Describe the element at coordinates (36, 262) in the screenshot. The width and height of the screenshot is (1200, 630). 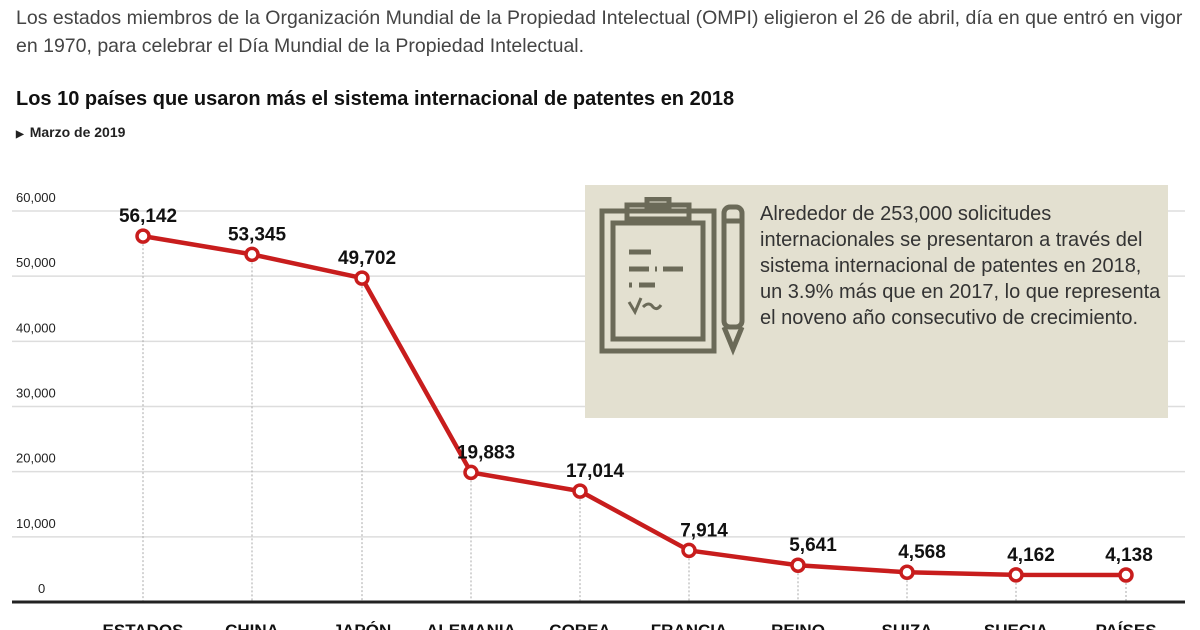
I see `y-tick-label: 50,000` at that location.